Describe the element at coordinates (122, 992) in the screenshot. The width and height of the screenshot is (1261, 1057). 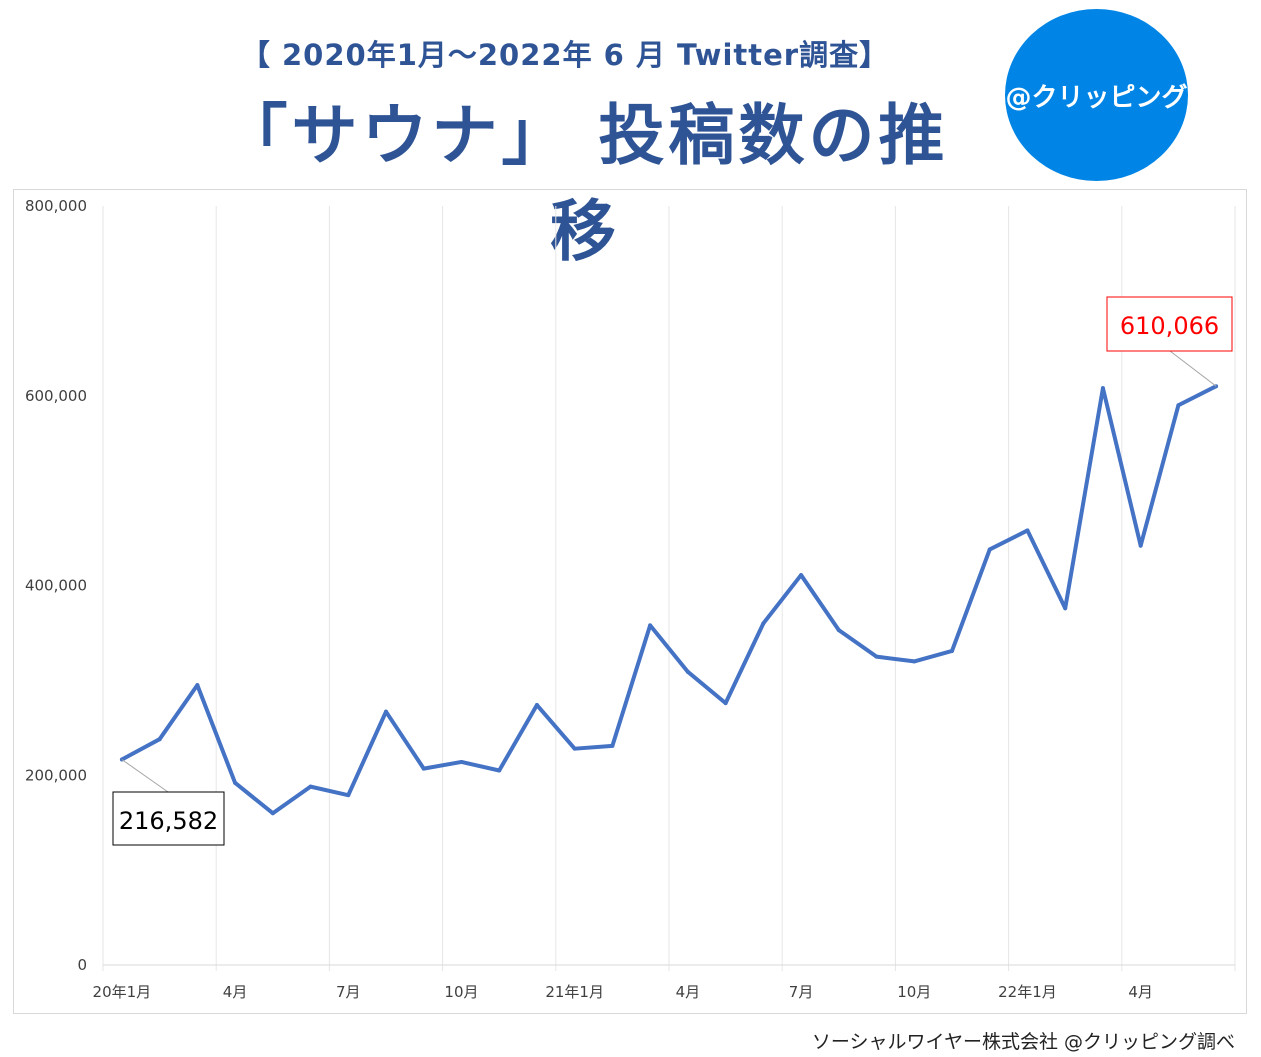
I see `x-tick-label: 20年1月` at that location.